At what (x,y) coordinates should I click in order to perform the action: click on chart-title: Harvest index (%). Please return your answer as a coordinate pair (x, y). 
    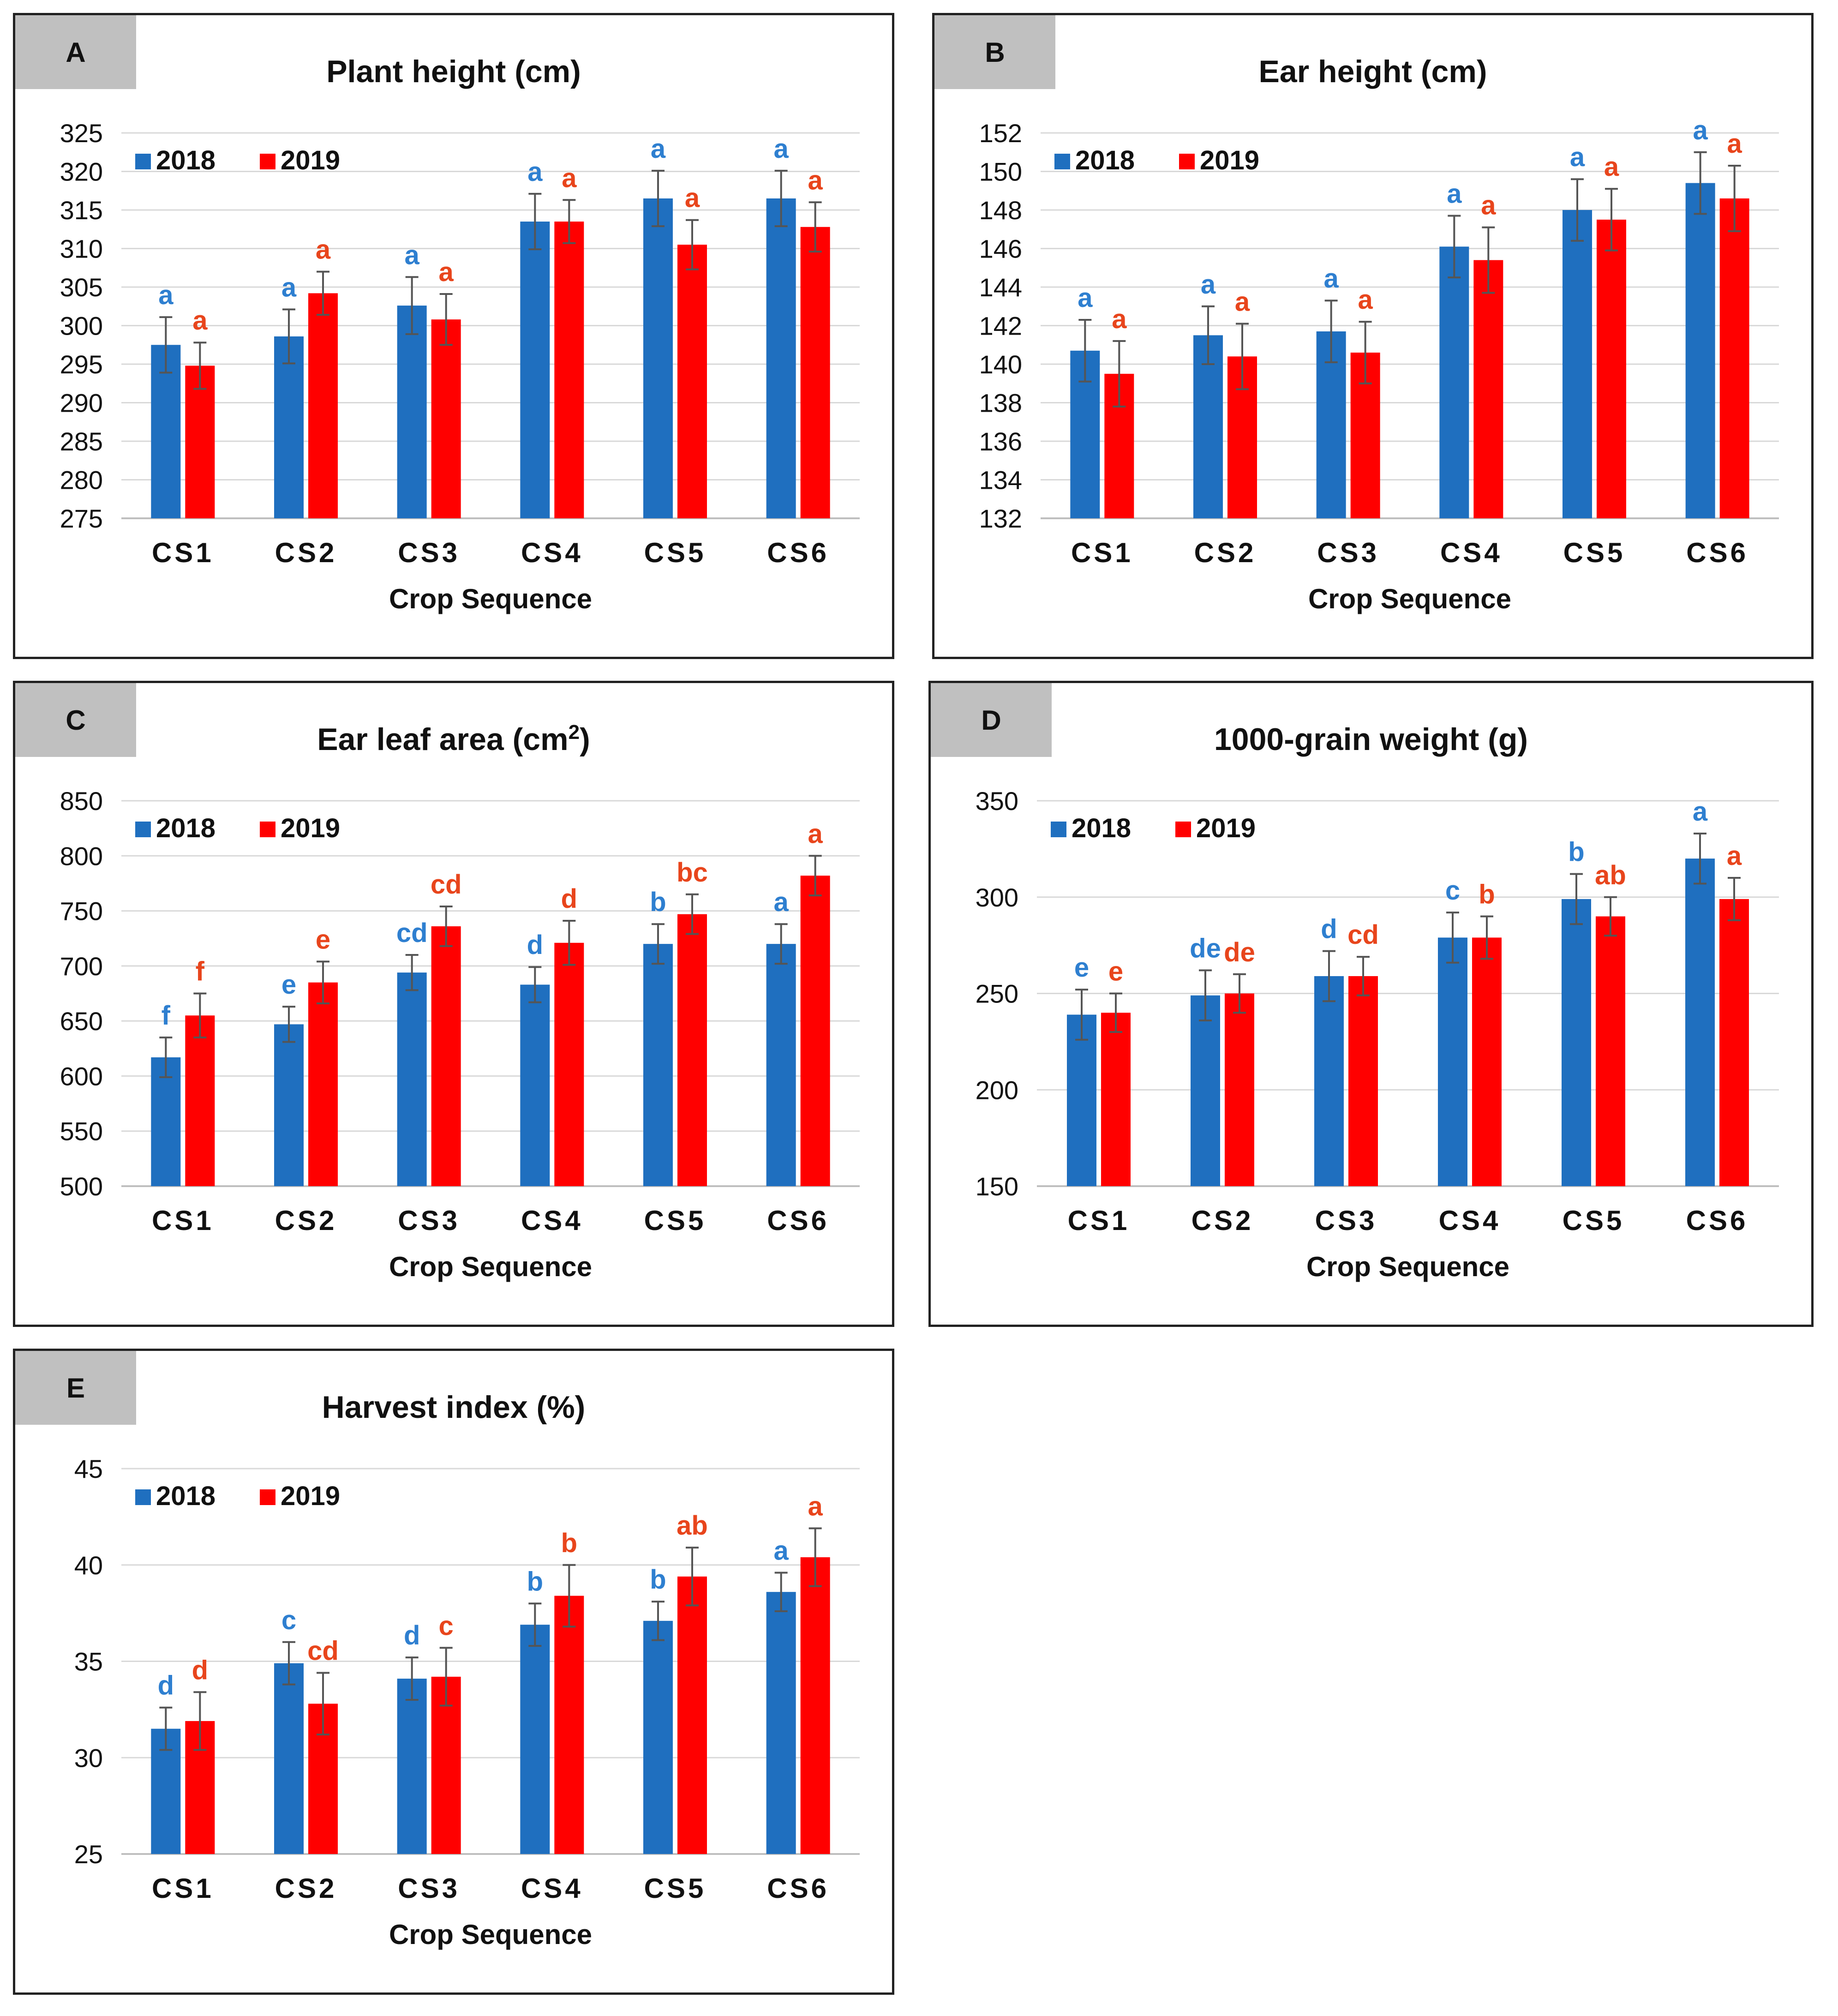
    Looking at the image, I should click on (454, 1407).